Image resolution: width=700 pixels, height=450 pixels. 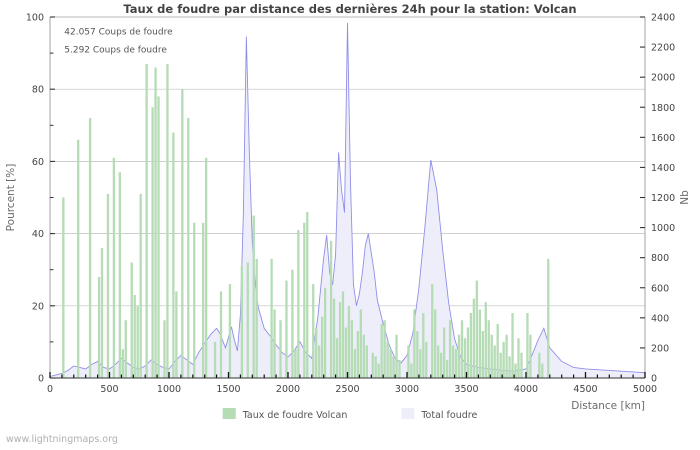 What do you see at coordinates (118, 32) in the screenshot?
I see `chart-annotation: 42.057 Coups de foudre` at bounding box center [118, 32].